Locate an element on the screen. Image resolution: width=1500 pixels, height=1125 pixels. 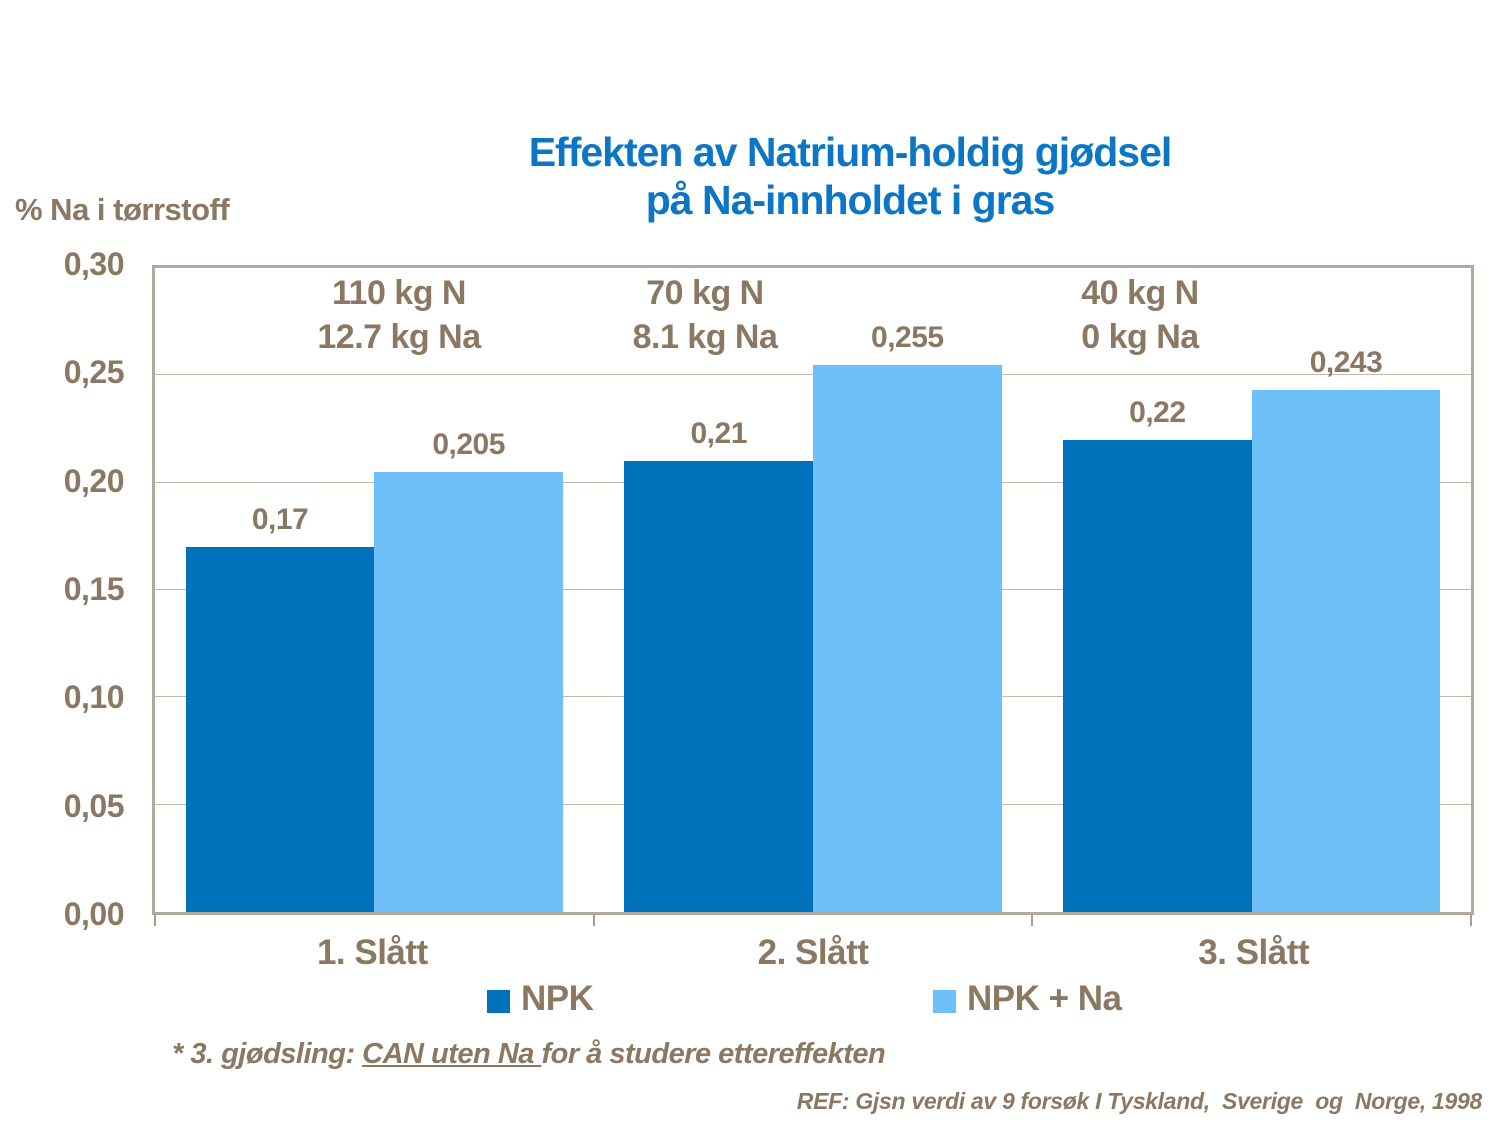
legend-item-npk: NPK is located at coordinates (540, 999).